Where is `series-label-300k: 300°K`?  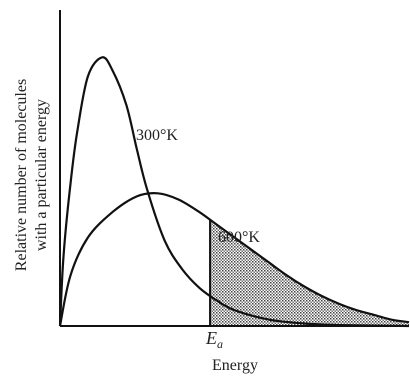 series-label-300k: 300°K is located at coordinates (157, 135).